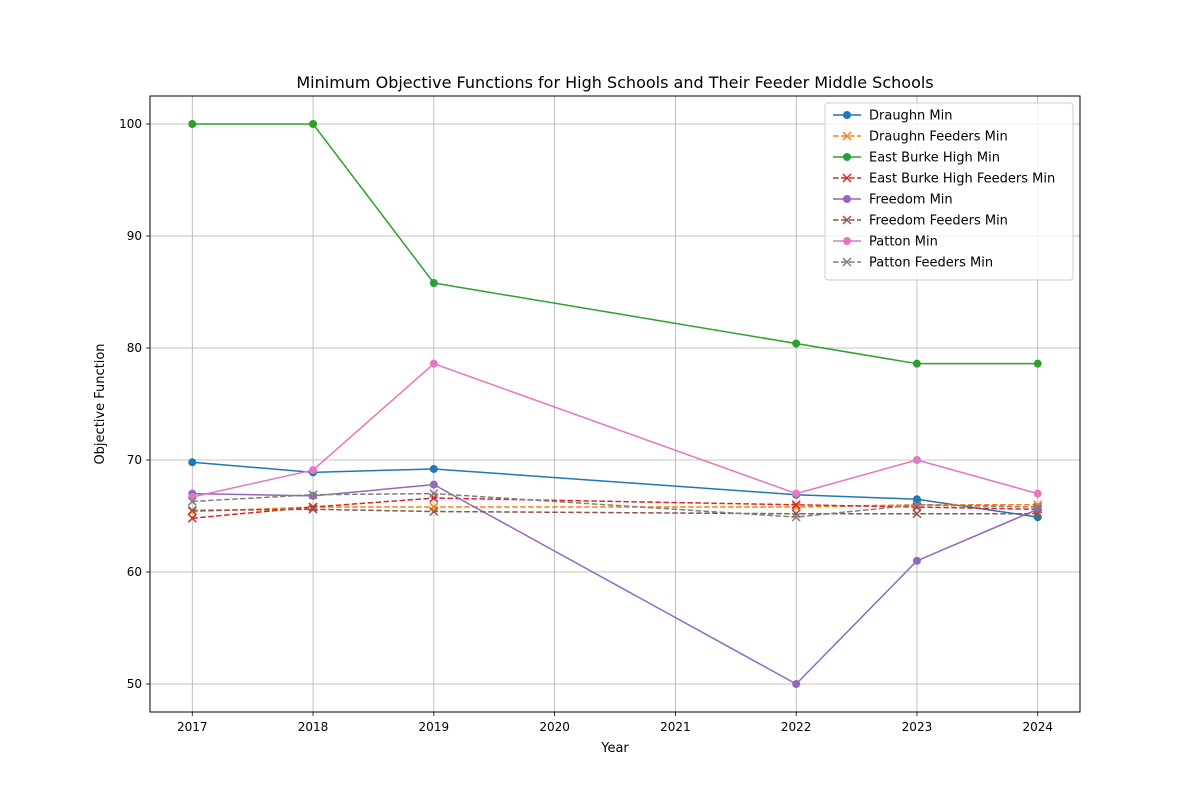  I want to click on legend-label: Patton Min, so click(903, 242).